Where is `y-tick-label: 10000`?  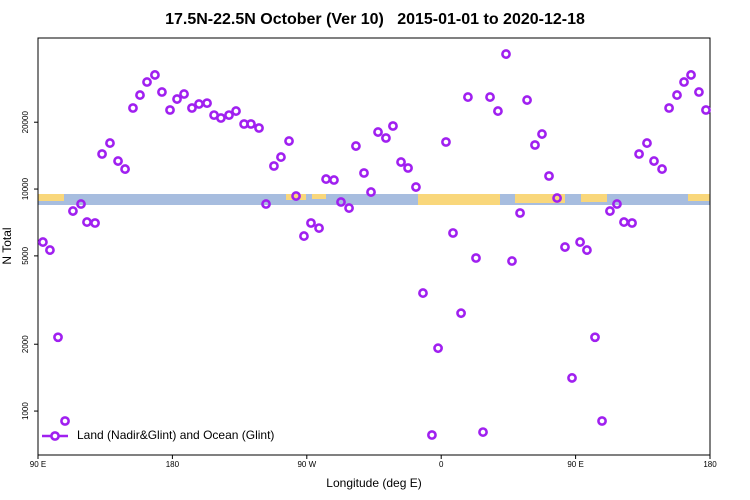
y-tick-label: 10000 is located at coordinates (25, 188).